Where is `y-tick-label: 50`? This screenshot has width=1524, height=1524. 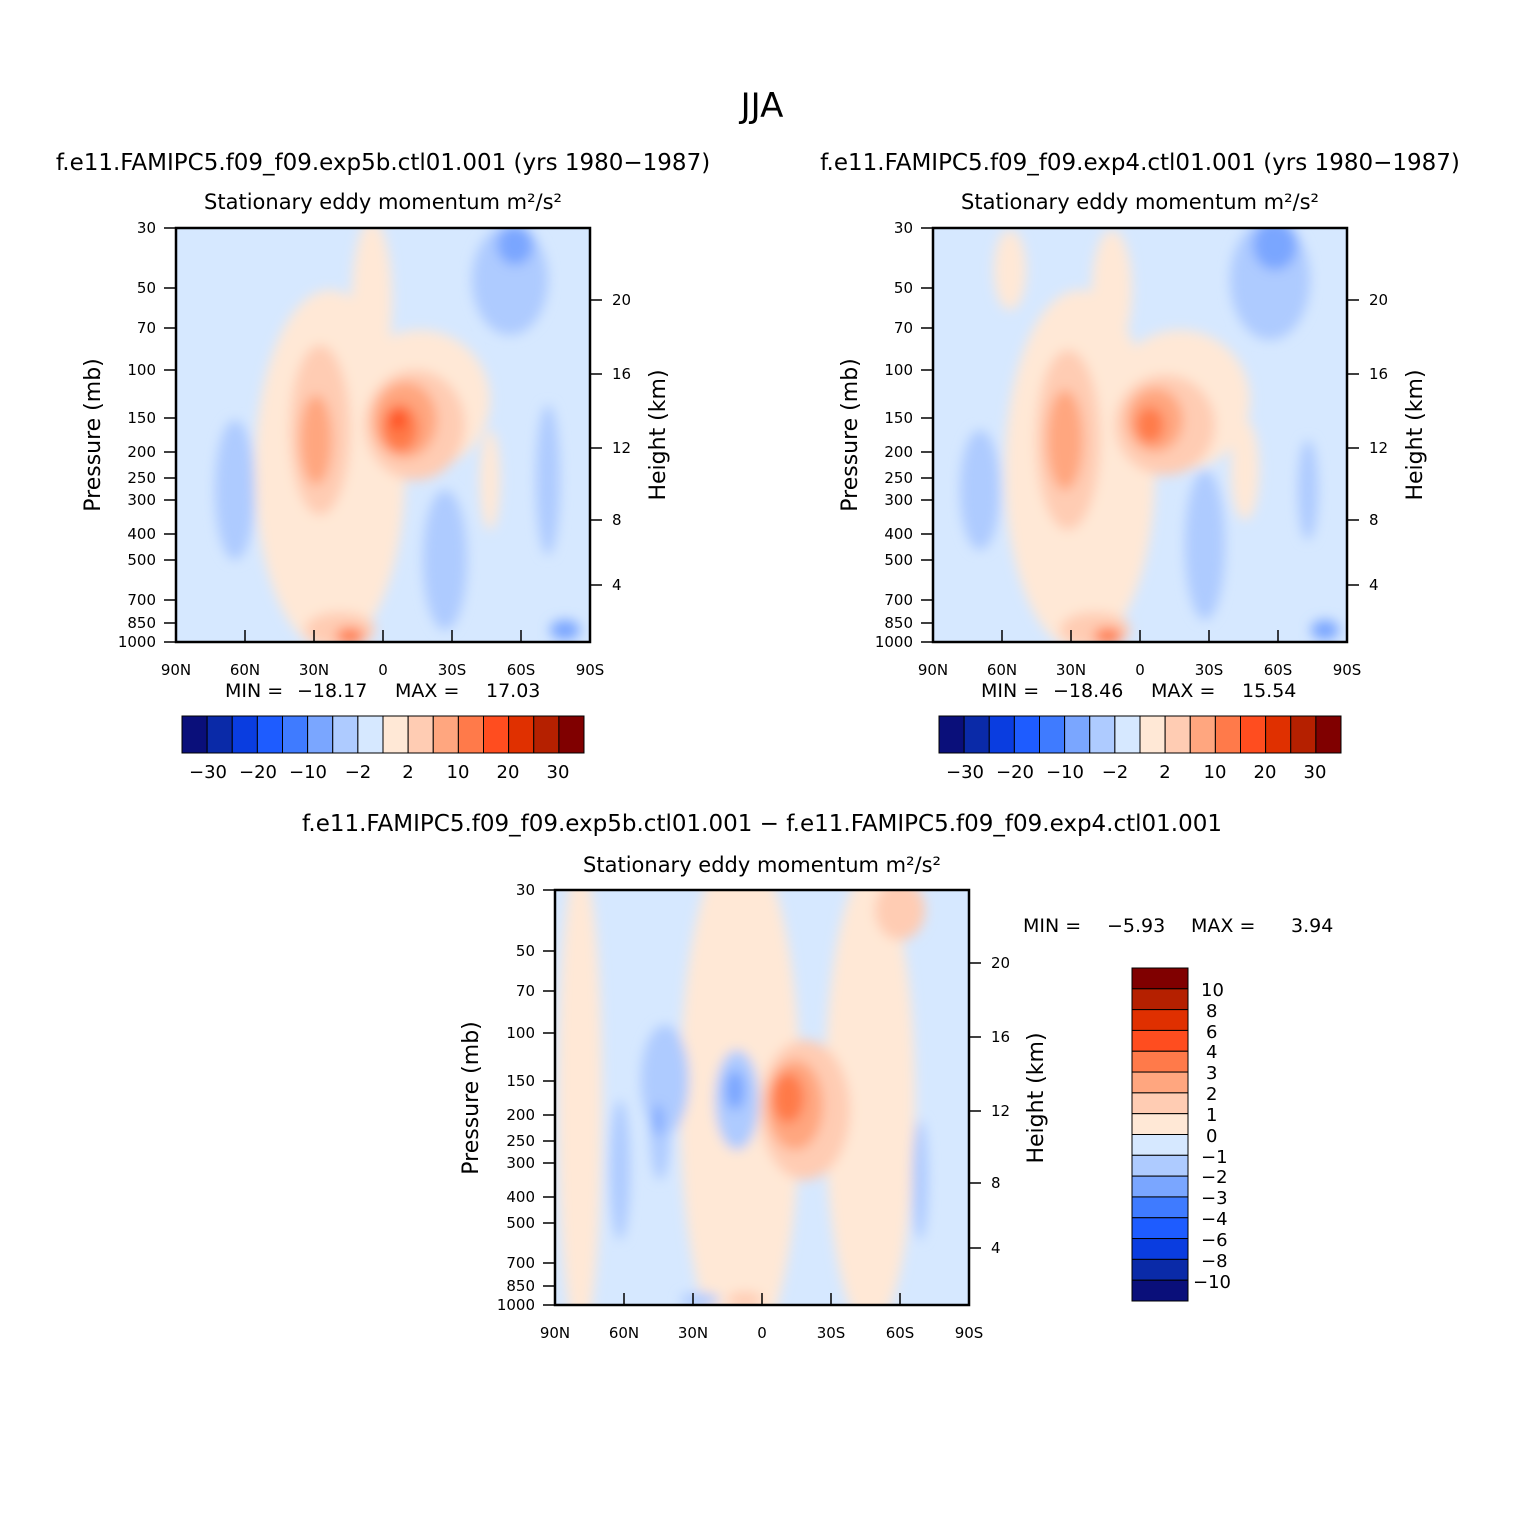 y-tick-label: 50 is located at coordinates (146, 288).